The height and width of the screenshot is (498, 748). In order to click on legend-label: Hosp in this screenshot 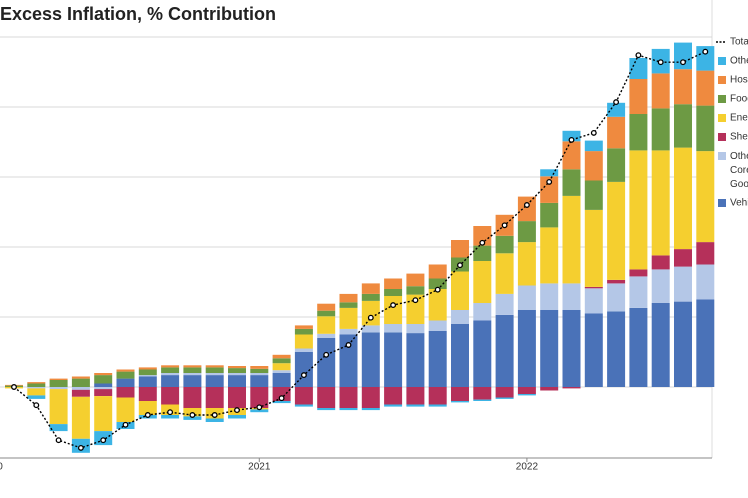, I will do `click(739, 80)`.